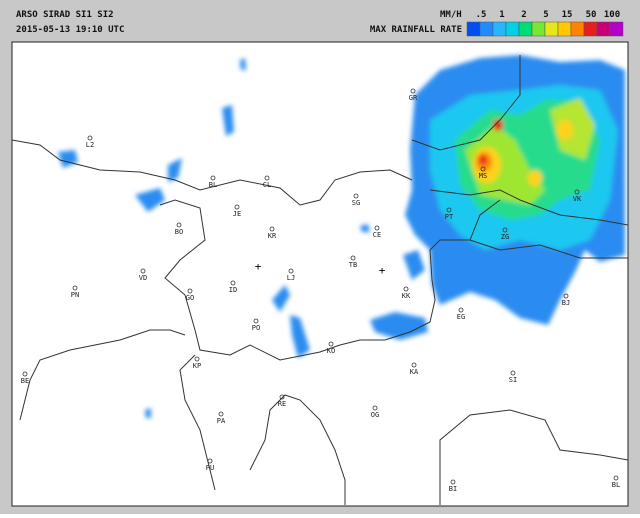  Describe the element at coordinates (233, 290) in the screenshot. I see `place-label: ID` at that location.